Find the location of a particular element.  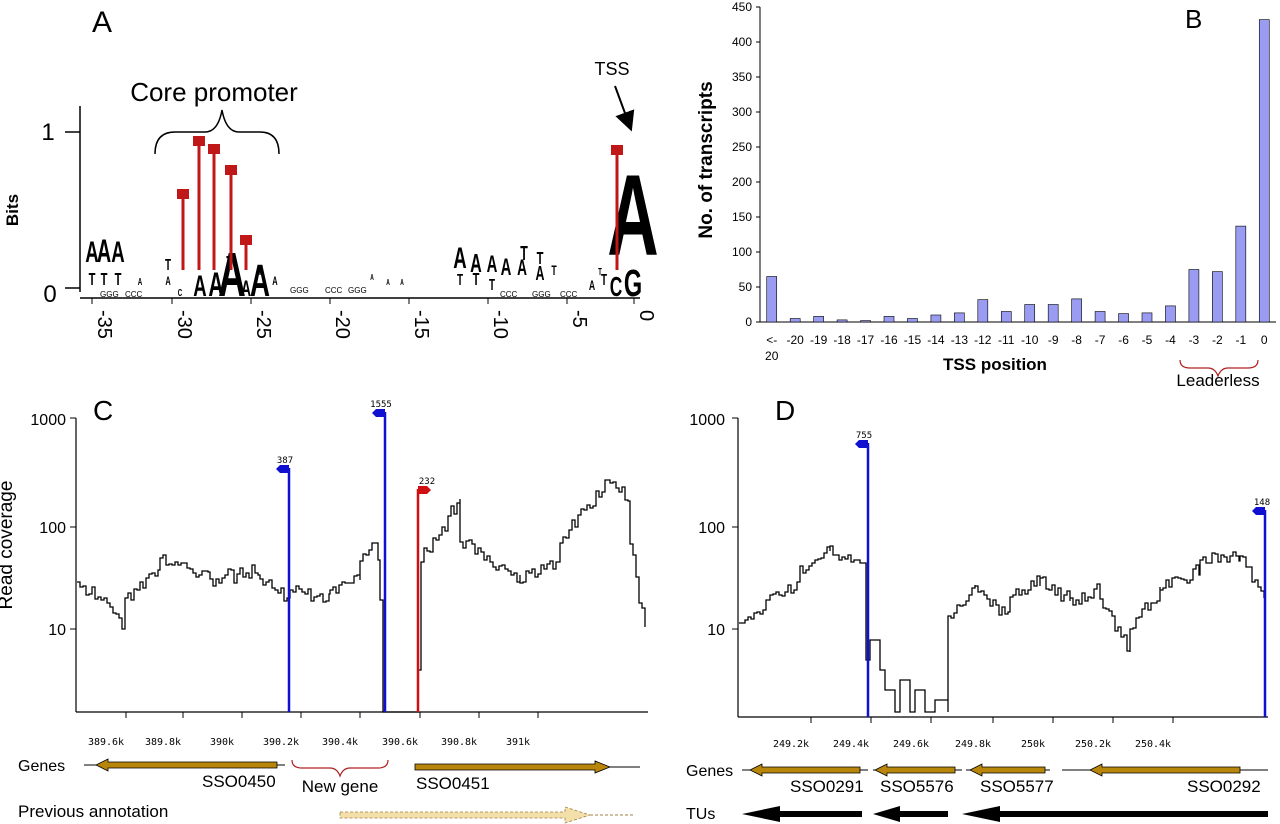

bar-x-tick-label: -18 is located at coordinates (842, 340).